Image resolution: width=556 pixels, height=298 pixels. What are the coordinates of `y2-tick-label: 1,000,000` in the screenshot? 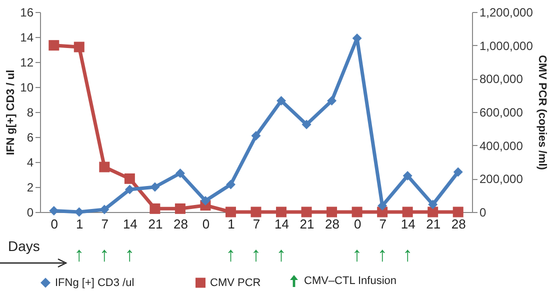 It's located at (507, 45).